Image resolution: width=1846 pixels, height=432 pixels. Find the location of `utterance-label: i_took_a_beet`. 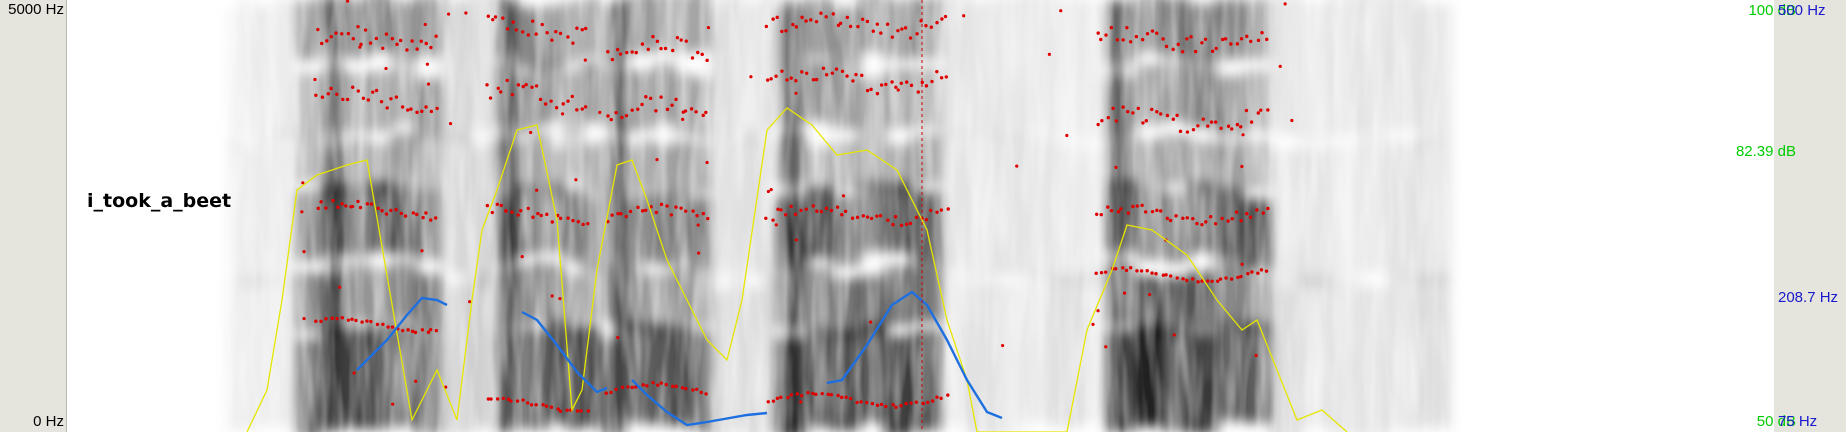

utterance-label: i_took_a_beet is located at coordinates (159, 201).